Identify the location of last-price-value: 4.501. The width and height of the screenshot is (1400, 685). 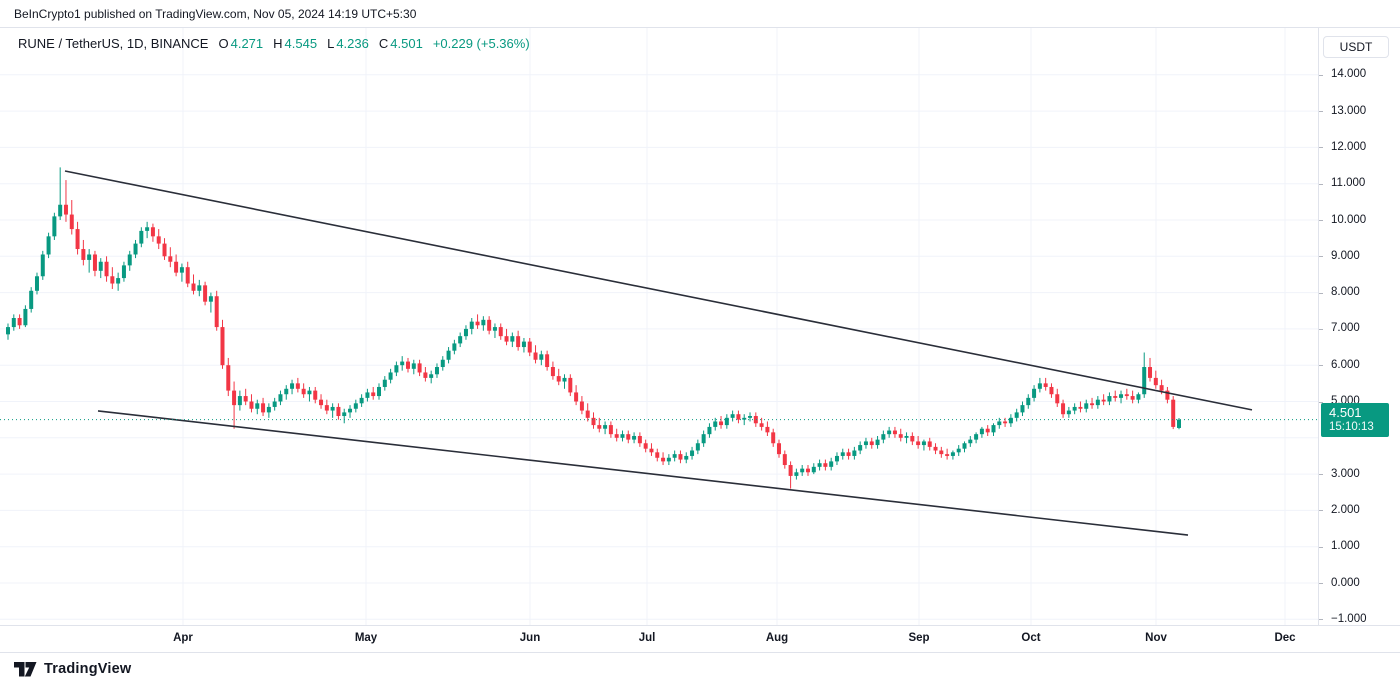
(1345, 412).